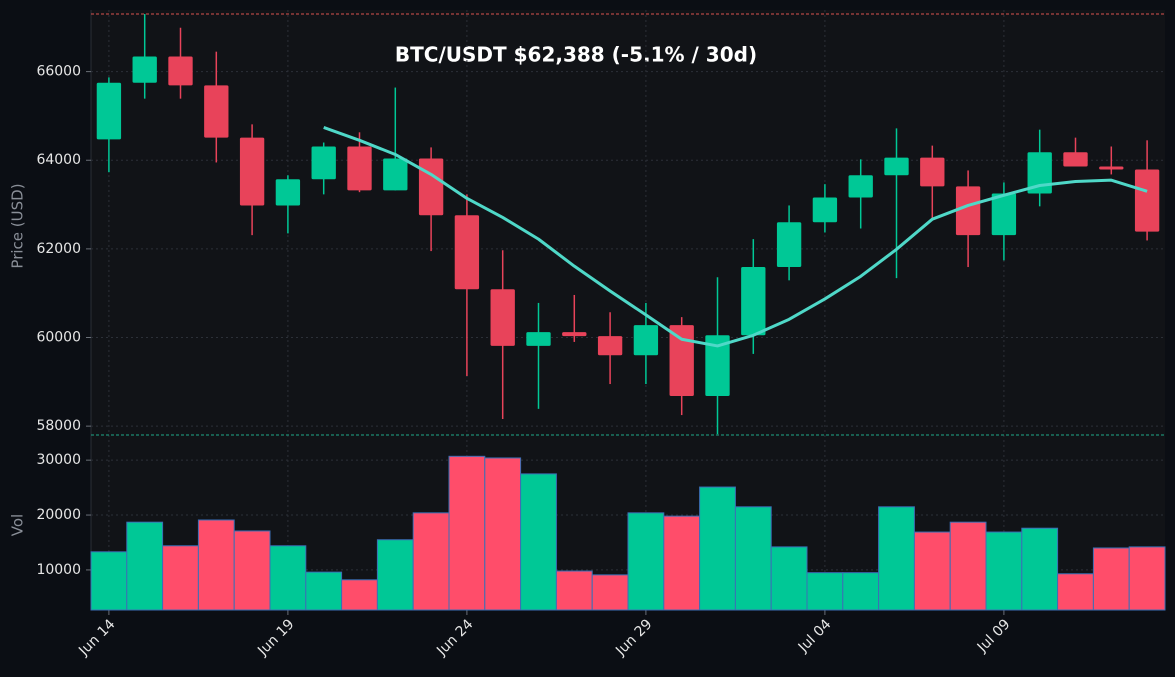 The height and width of the screenshot is (677, 1175). What do you see at coordinates (58, 72) in the screenshot?
I see `y-tick-label: 66000` at bounding box center [58, 72].